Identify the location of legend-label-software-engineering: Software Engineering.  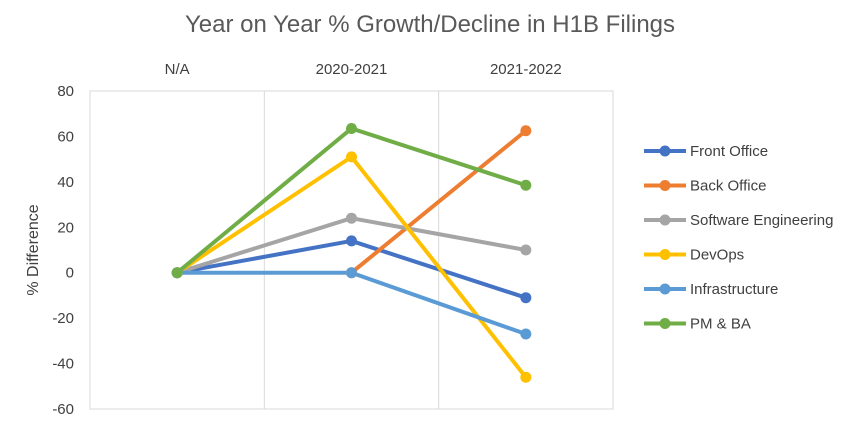
(761, 220).